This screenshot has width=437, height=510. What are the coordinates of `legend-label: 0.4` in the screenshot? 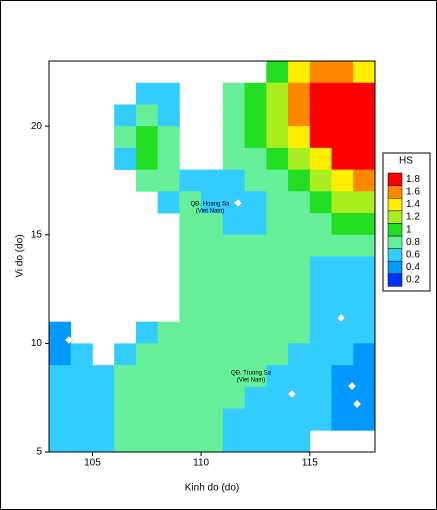 It's located at (413, 267).